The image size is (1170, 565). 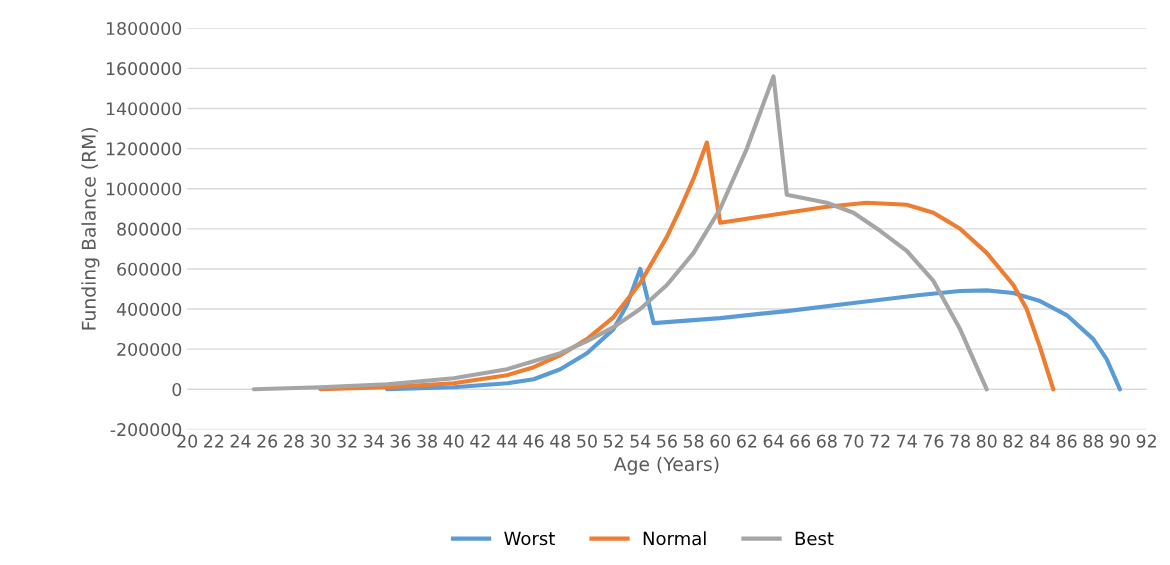 I want to click on x-tick-label: 52, so click(x=613, y=441).